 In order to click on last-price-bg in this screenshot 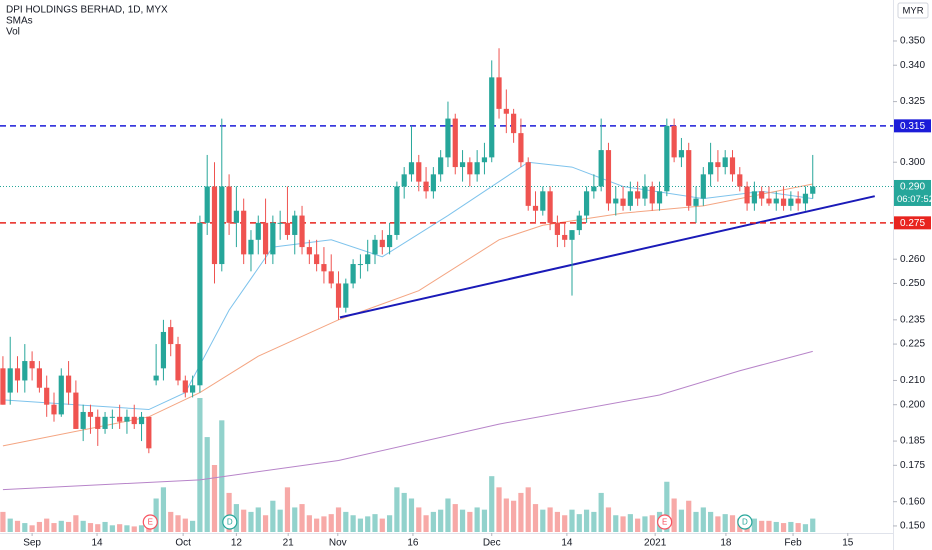, I will do `click(912, 192)`.